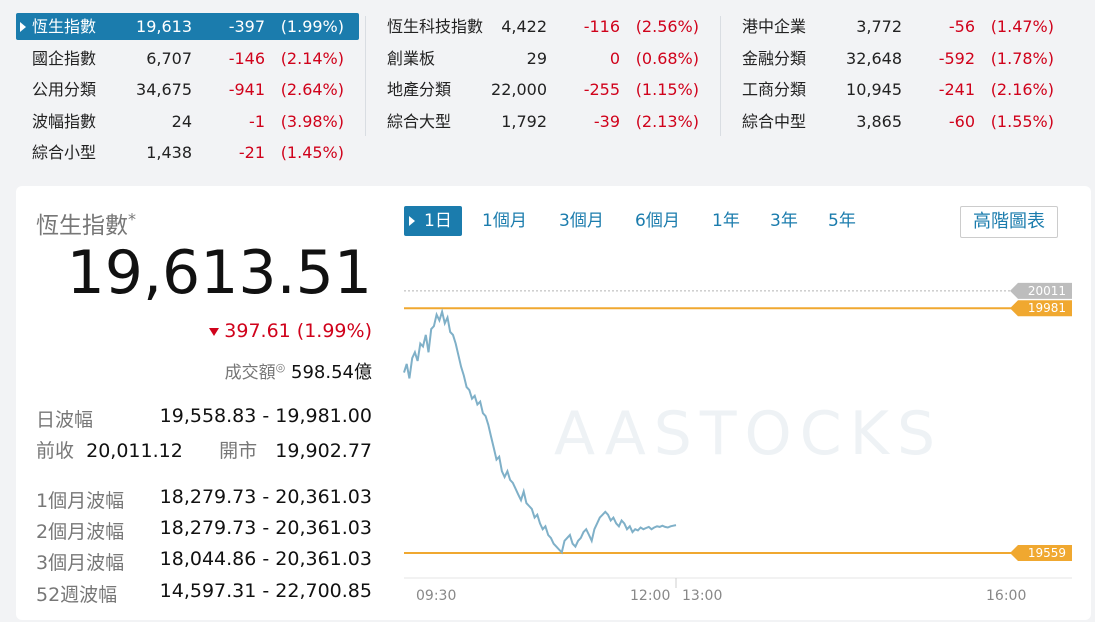 Image resolution: width=1095 pixels, height=622 pixels. I want to click on ticker-name: 恆生指數, so click(64, 26).